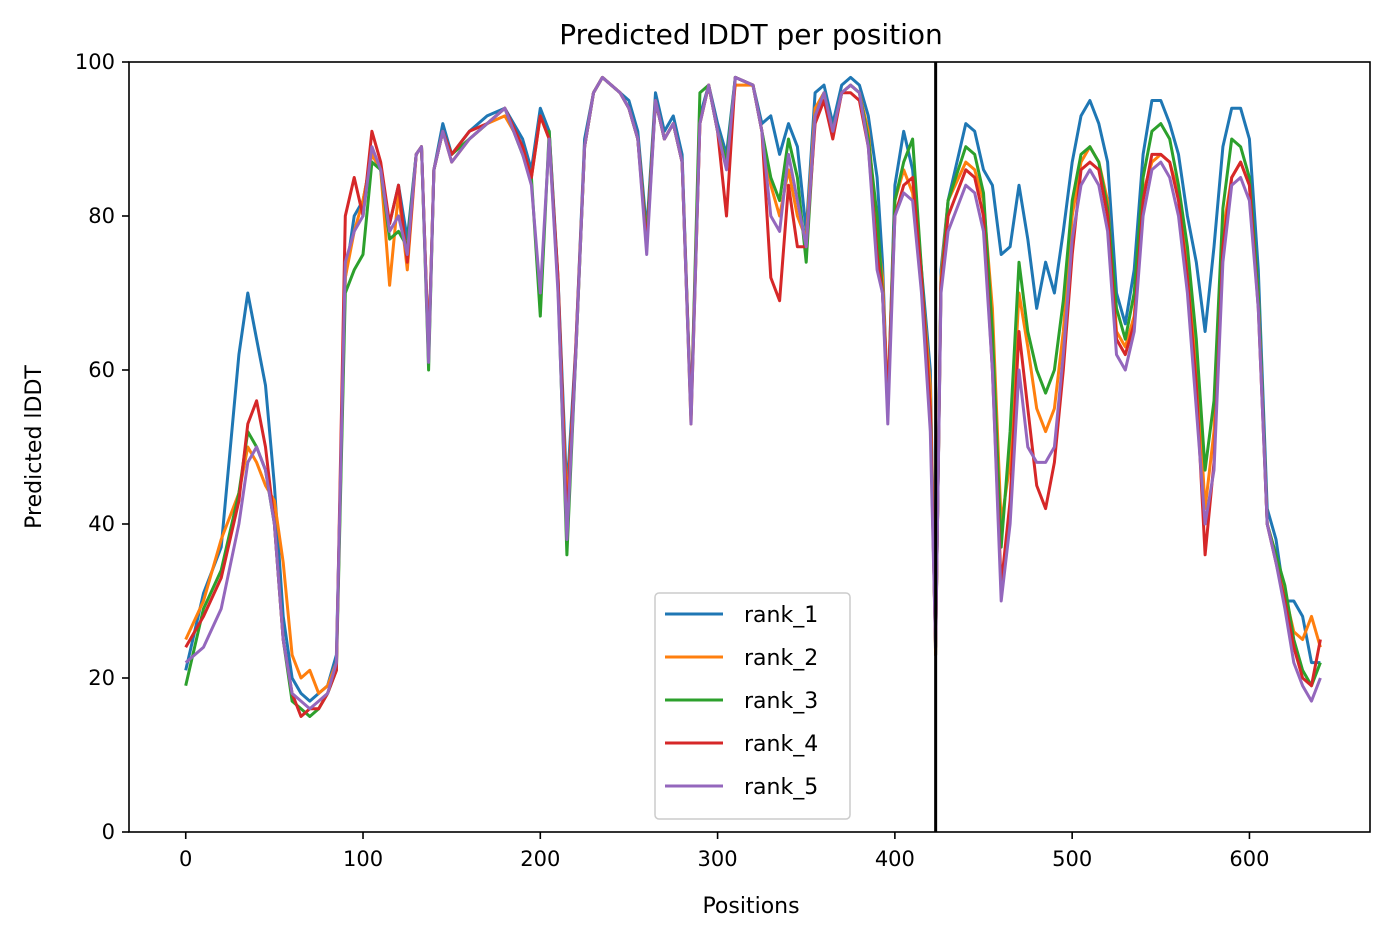  Describe the element at coordinates (895, 859) in the screenshot. I see `x-tick-label: 400` at that location.